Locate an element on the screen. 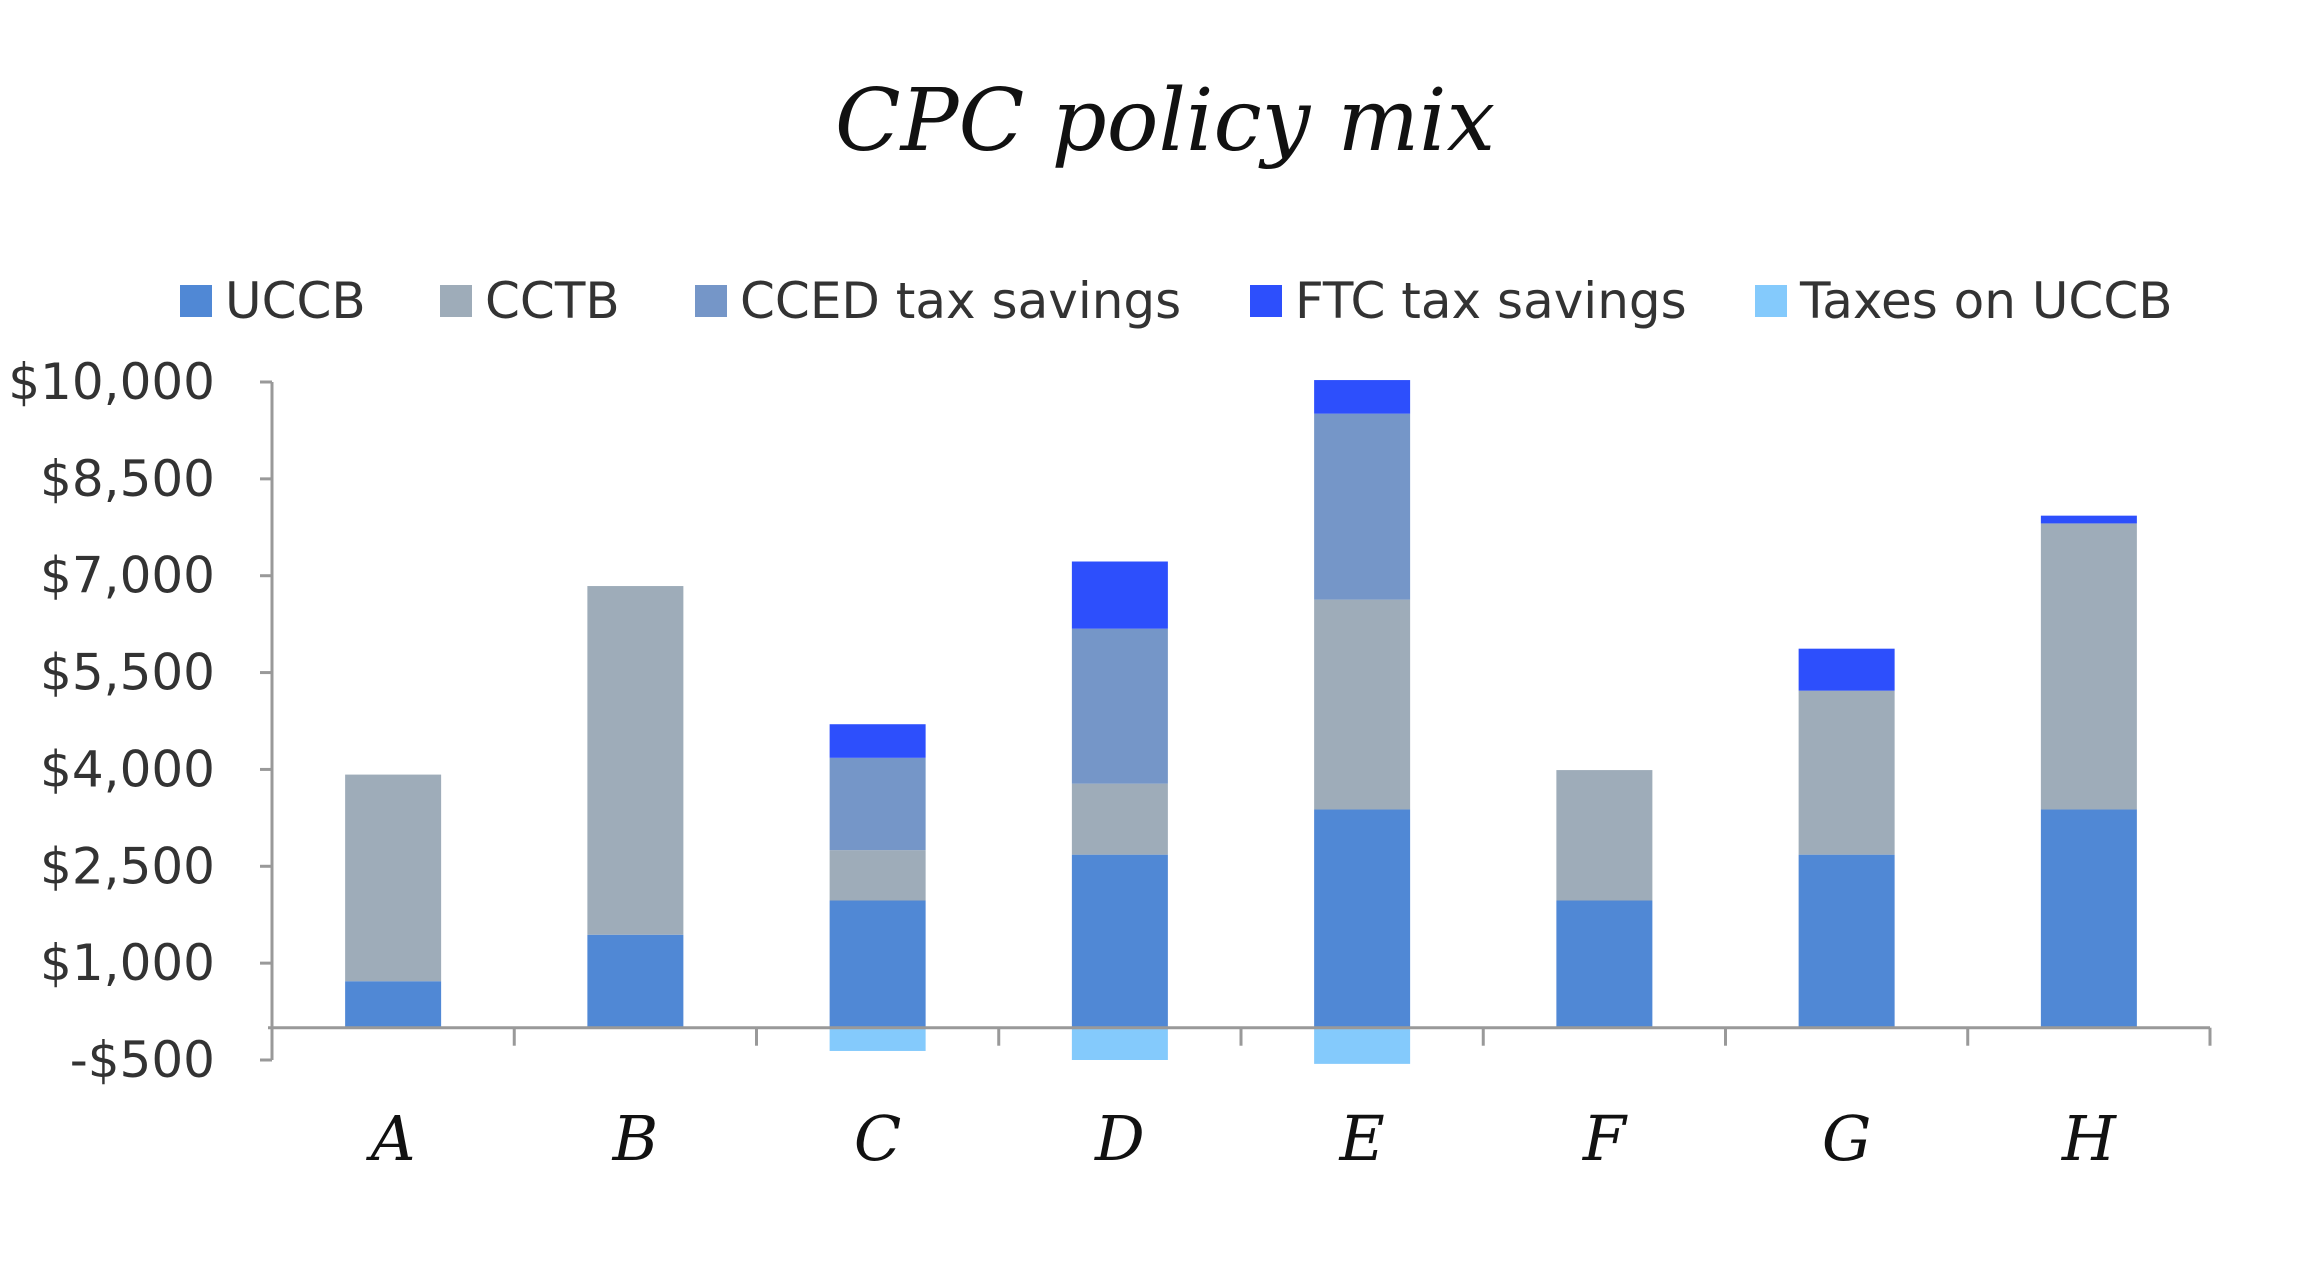 This screenshot has width=2312, height=1280. legend-label: CCTB is located at coordinates (552, 301).